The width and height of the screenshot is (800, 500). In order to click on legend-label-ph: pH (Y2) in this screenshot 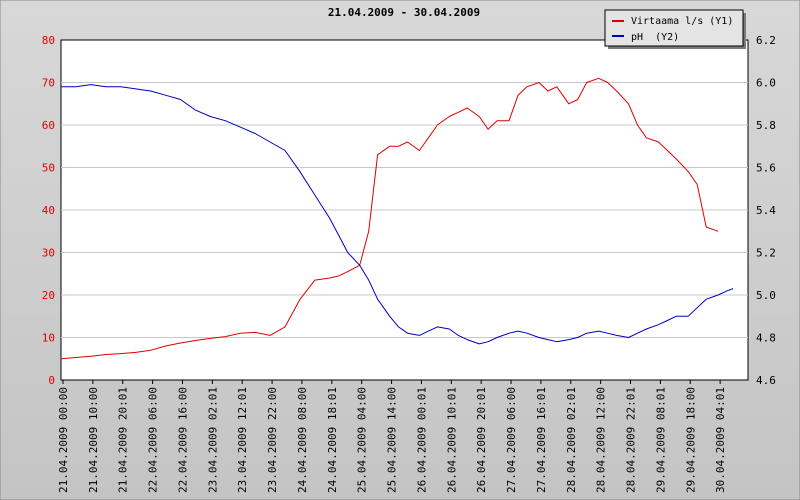, I will do `click(655, 37)`.